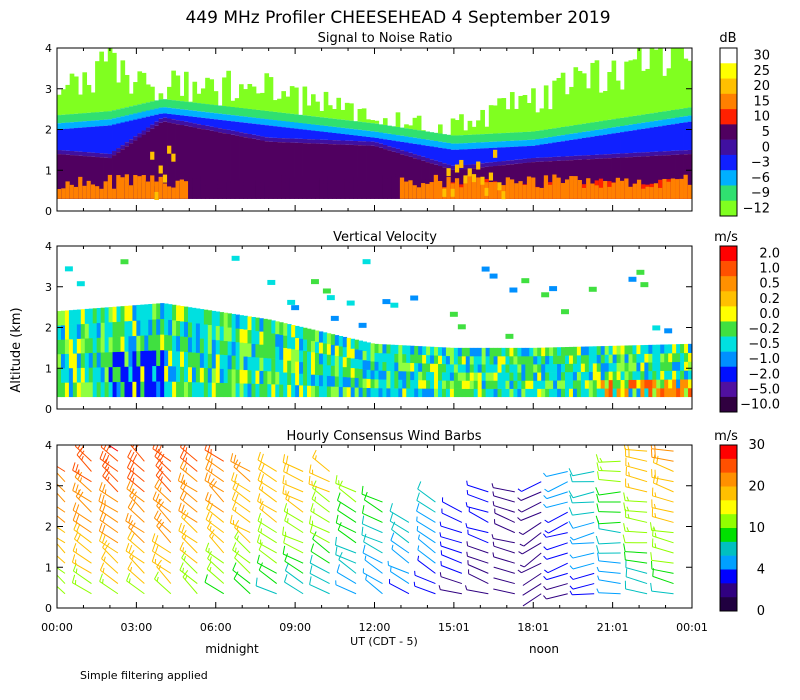 This screenshot has height=700, width=800. I want to click on colorbar-label: 2.0, so click(769, 254).